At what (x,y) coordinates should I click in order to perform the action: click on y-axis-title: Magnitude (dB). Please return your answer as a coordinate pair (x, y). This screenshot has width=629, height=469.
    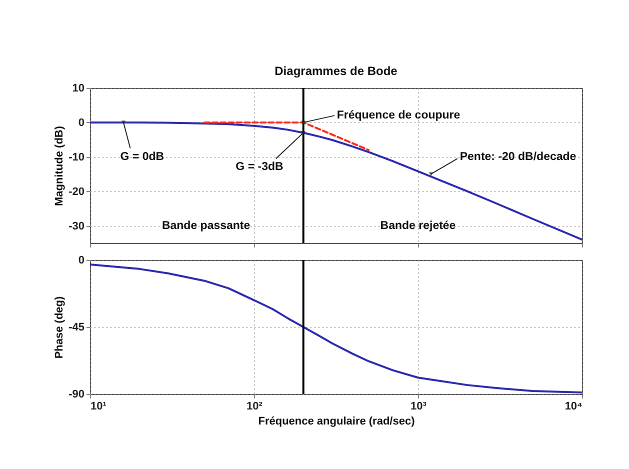
    Looking at the image, I should click on (60, 166).